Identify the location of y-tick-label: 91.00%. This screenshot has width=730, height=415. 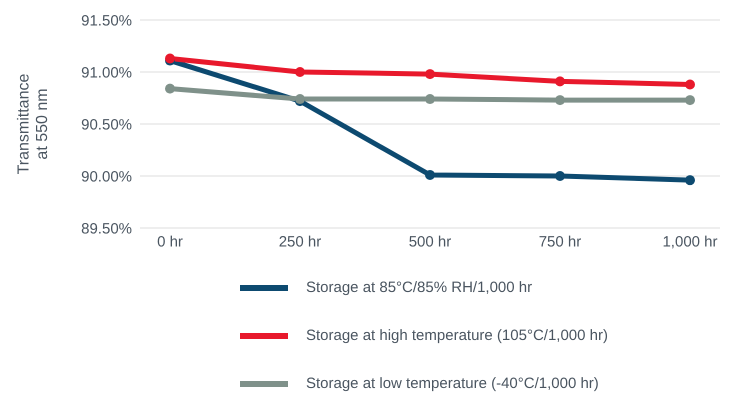
(106, 73).